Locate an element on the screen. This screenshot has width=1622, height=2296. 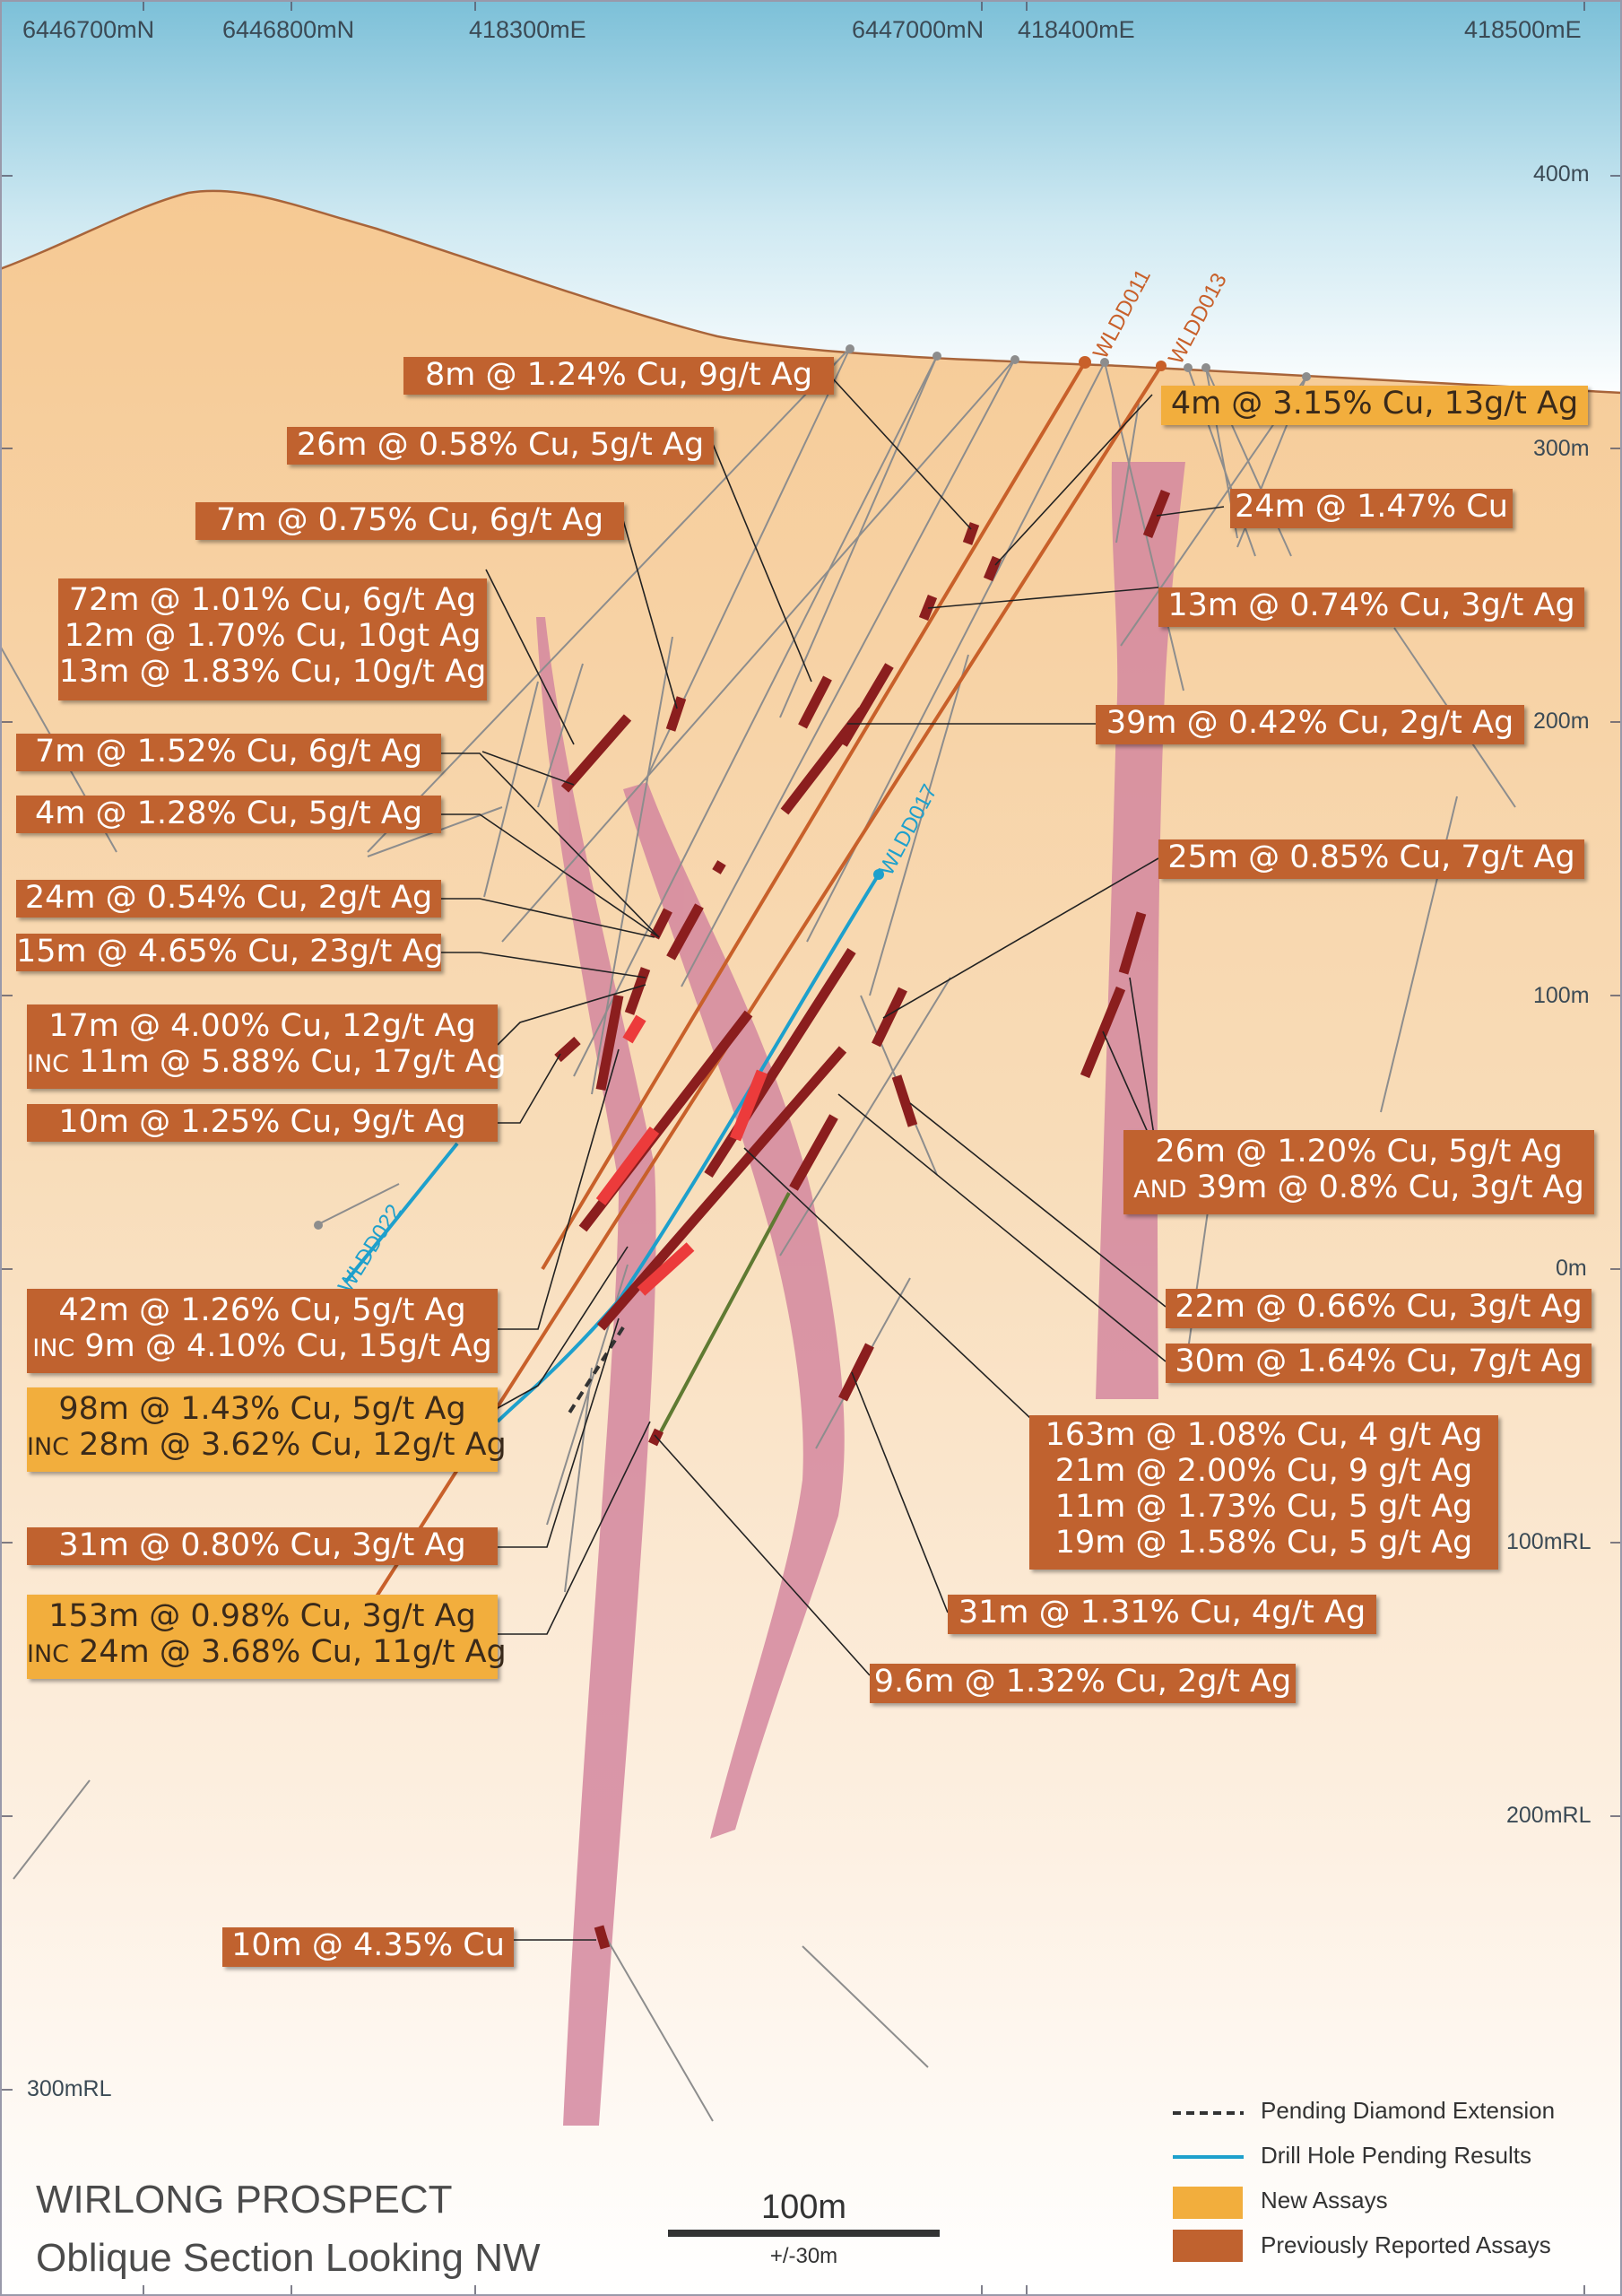
pending-hole-wldd022 is located at coordinates (401, 1213).